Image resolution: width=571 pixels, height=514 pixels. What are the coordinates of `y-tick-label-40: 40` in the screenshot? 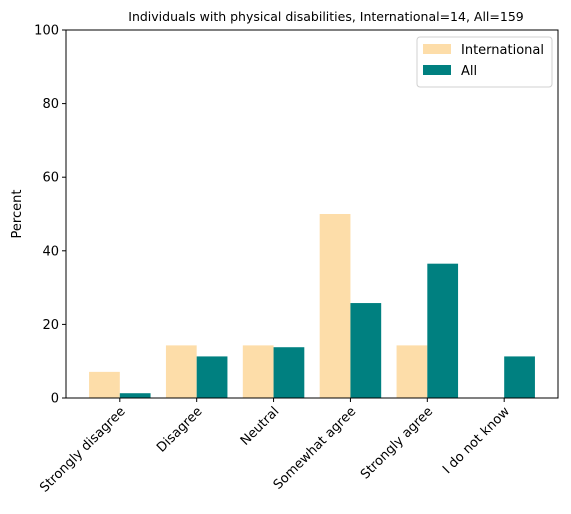 It's located at (50, 251).